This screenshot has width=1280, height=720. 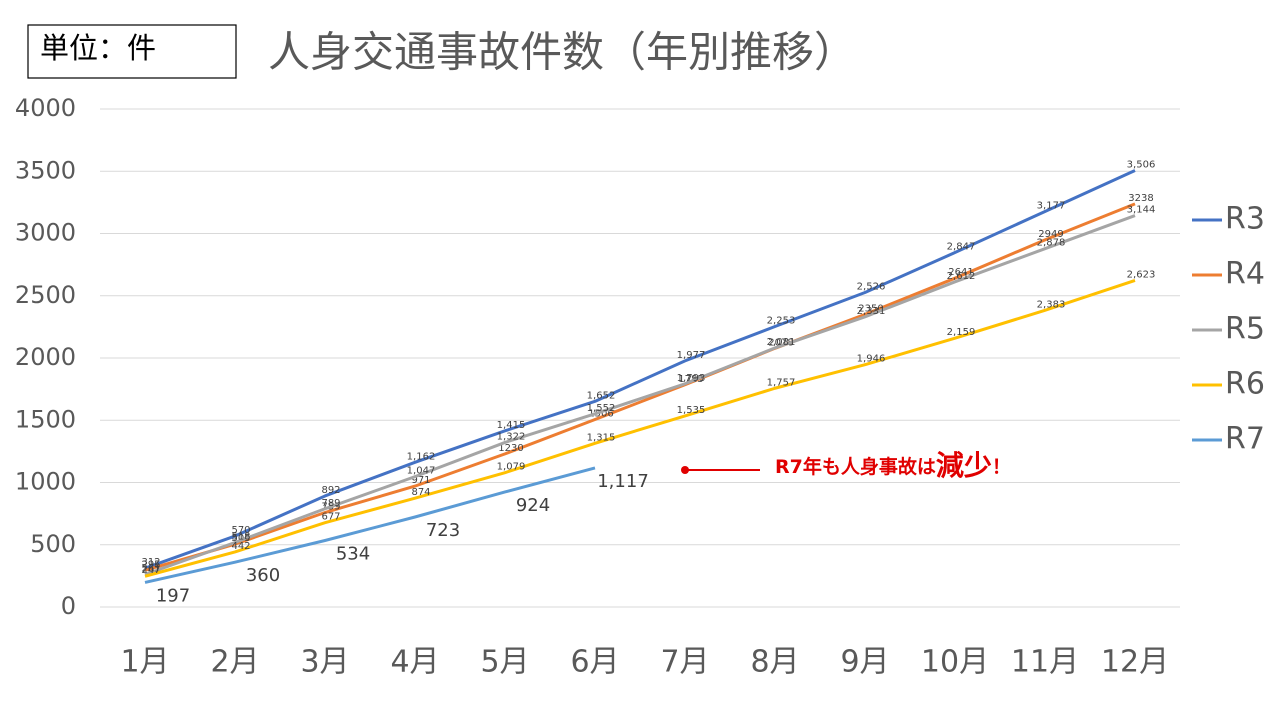 I want to click on annotation-part: ！, so click(x=1001, y=467).